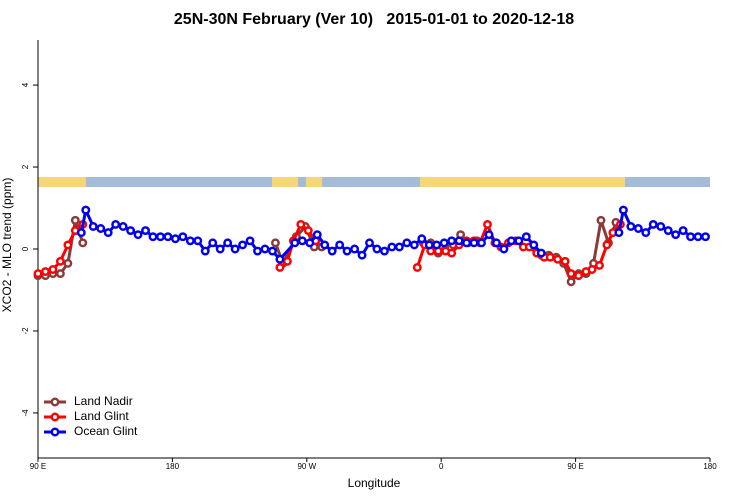  I want to click on ocean-band, so click(374, 182).